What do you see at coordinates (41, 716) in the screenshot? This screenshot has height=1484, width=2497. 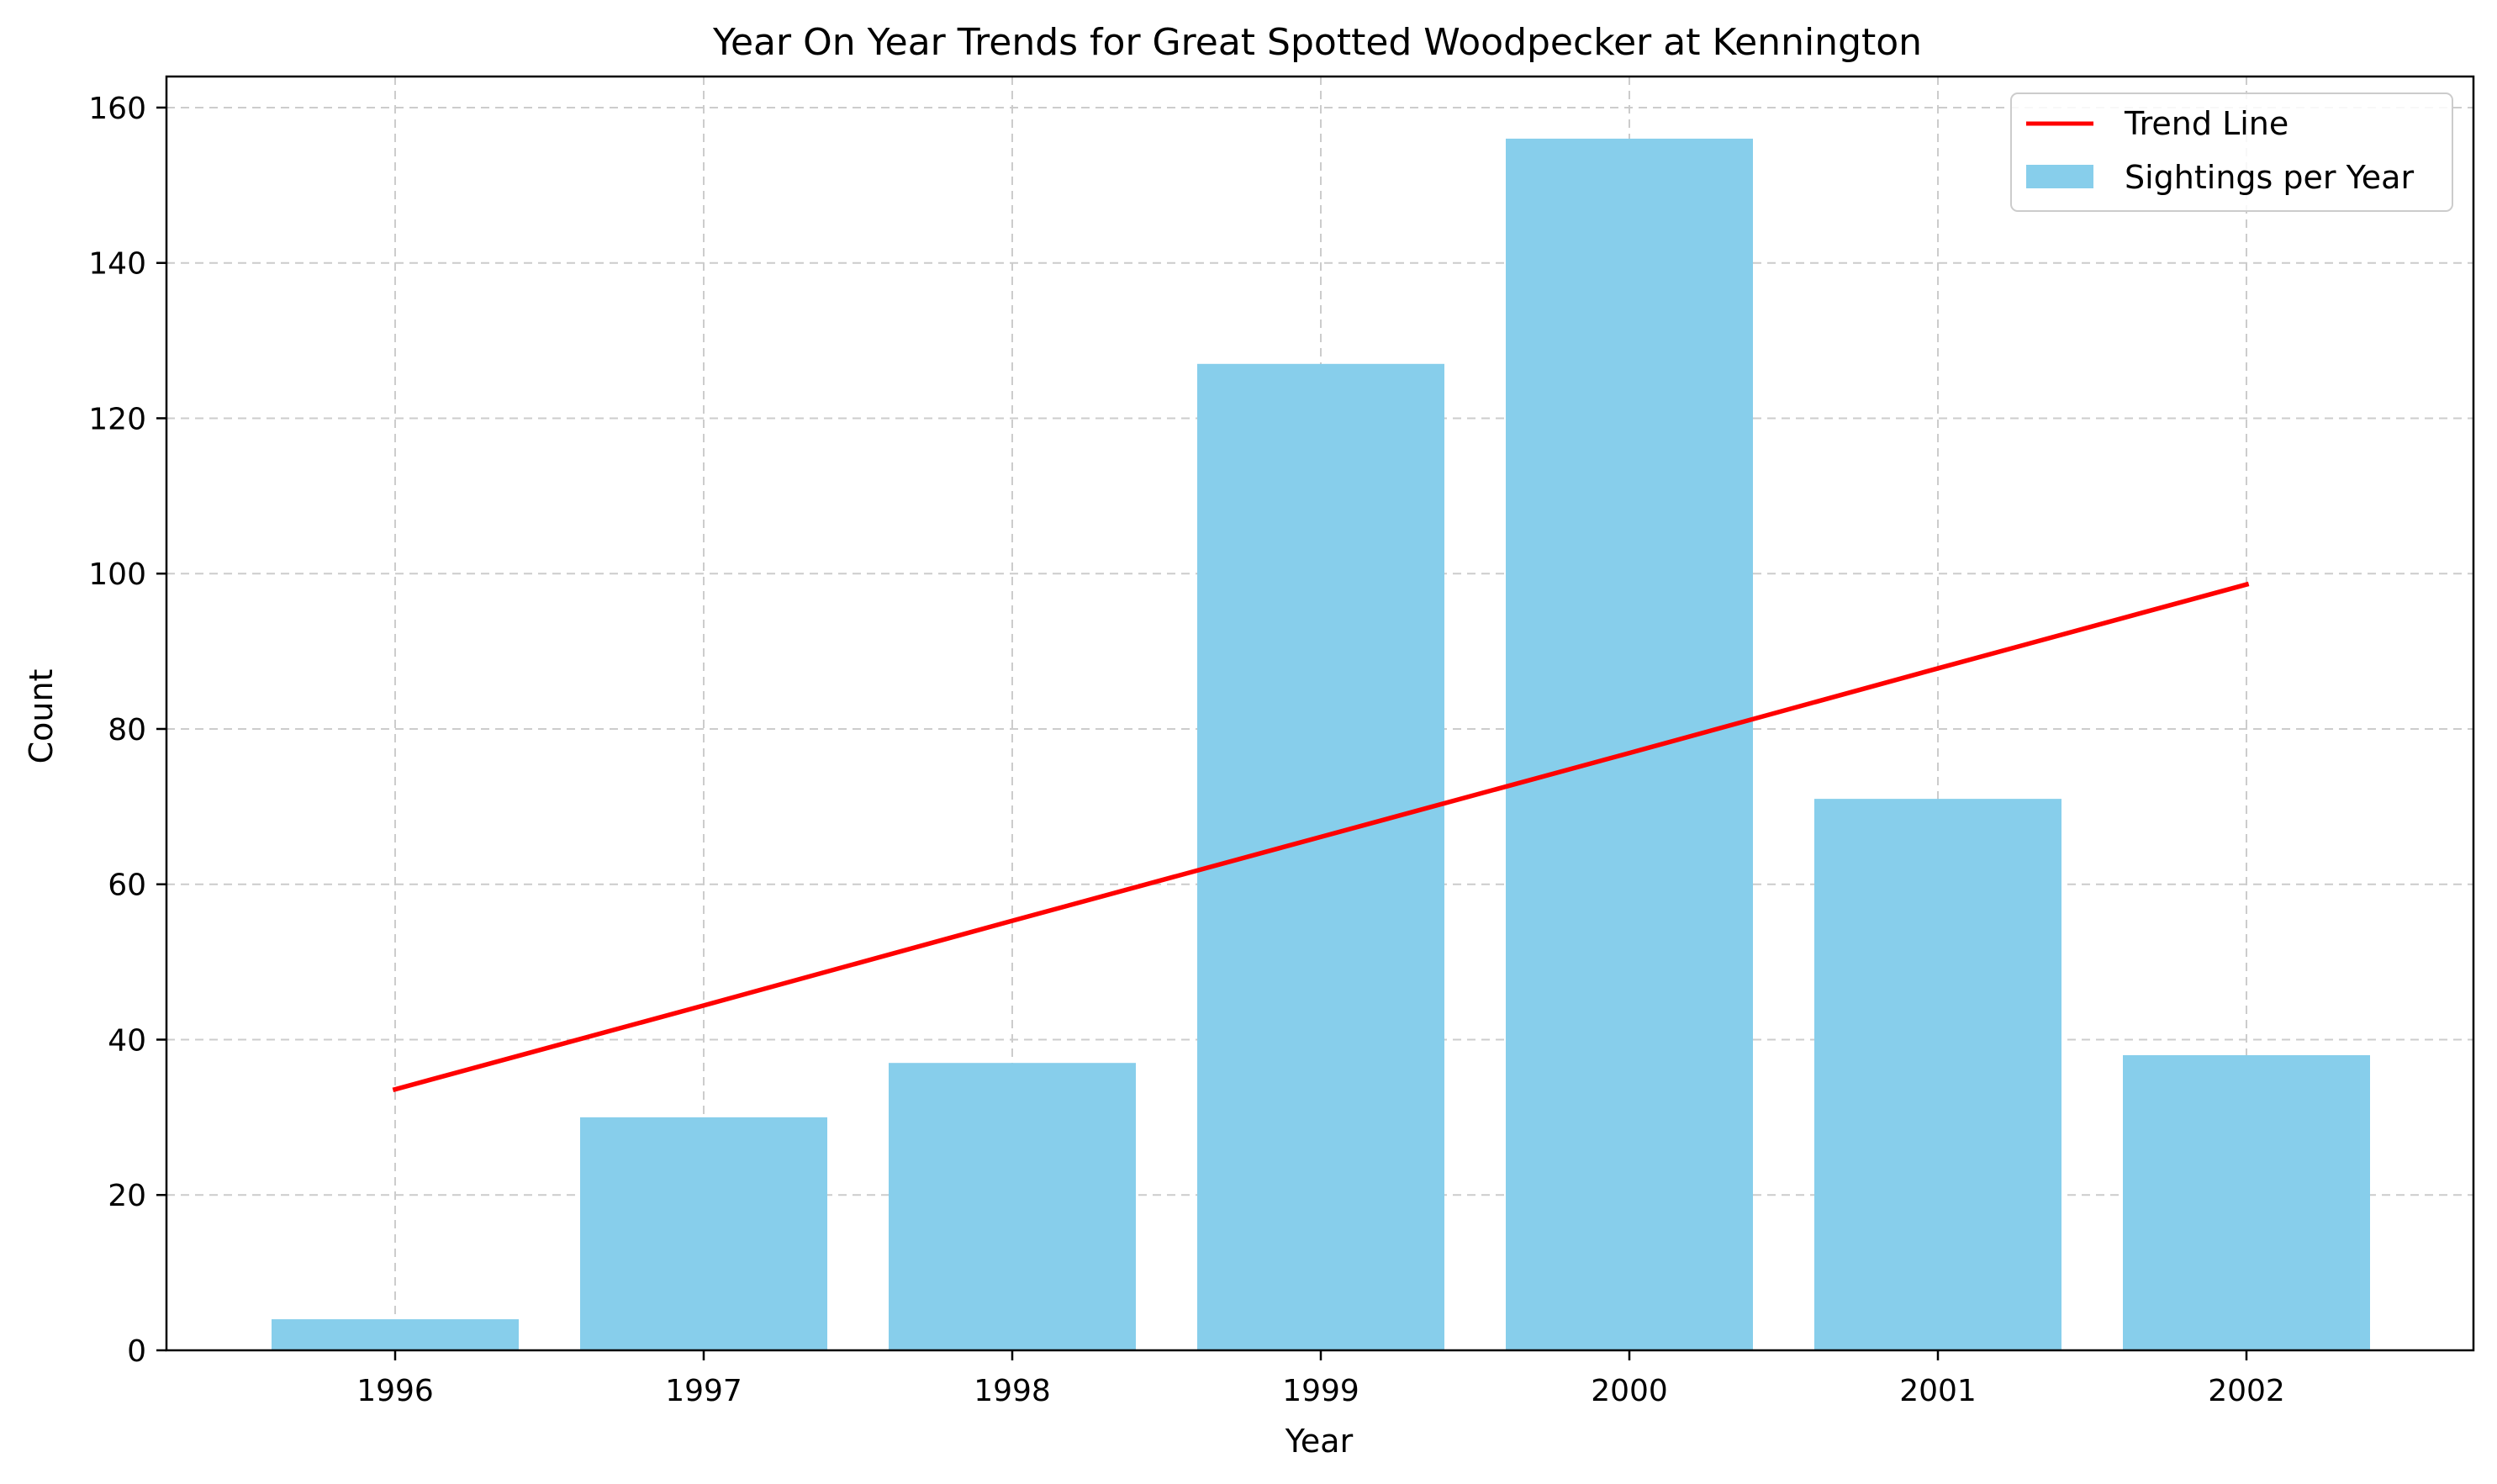 I see `y-axis-label: Count` at bounding box center [41, 716].